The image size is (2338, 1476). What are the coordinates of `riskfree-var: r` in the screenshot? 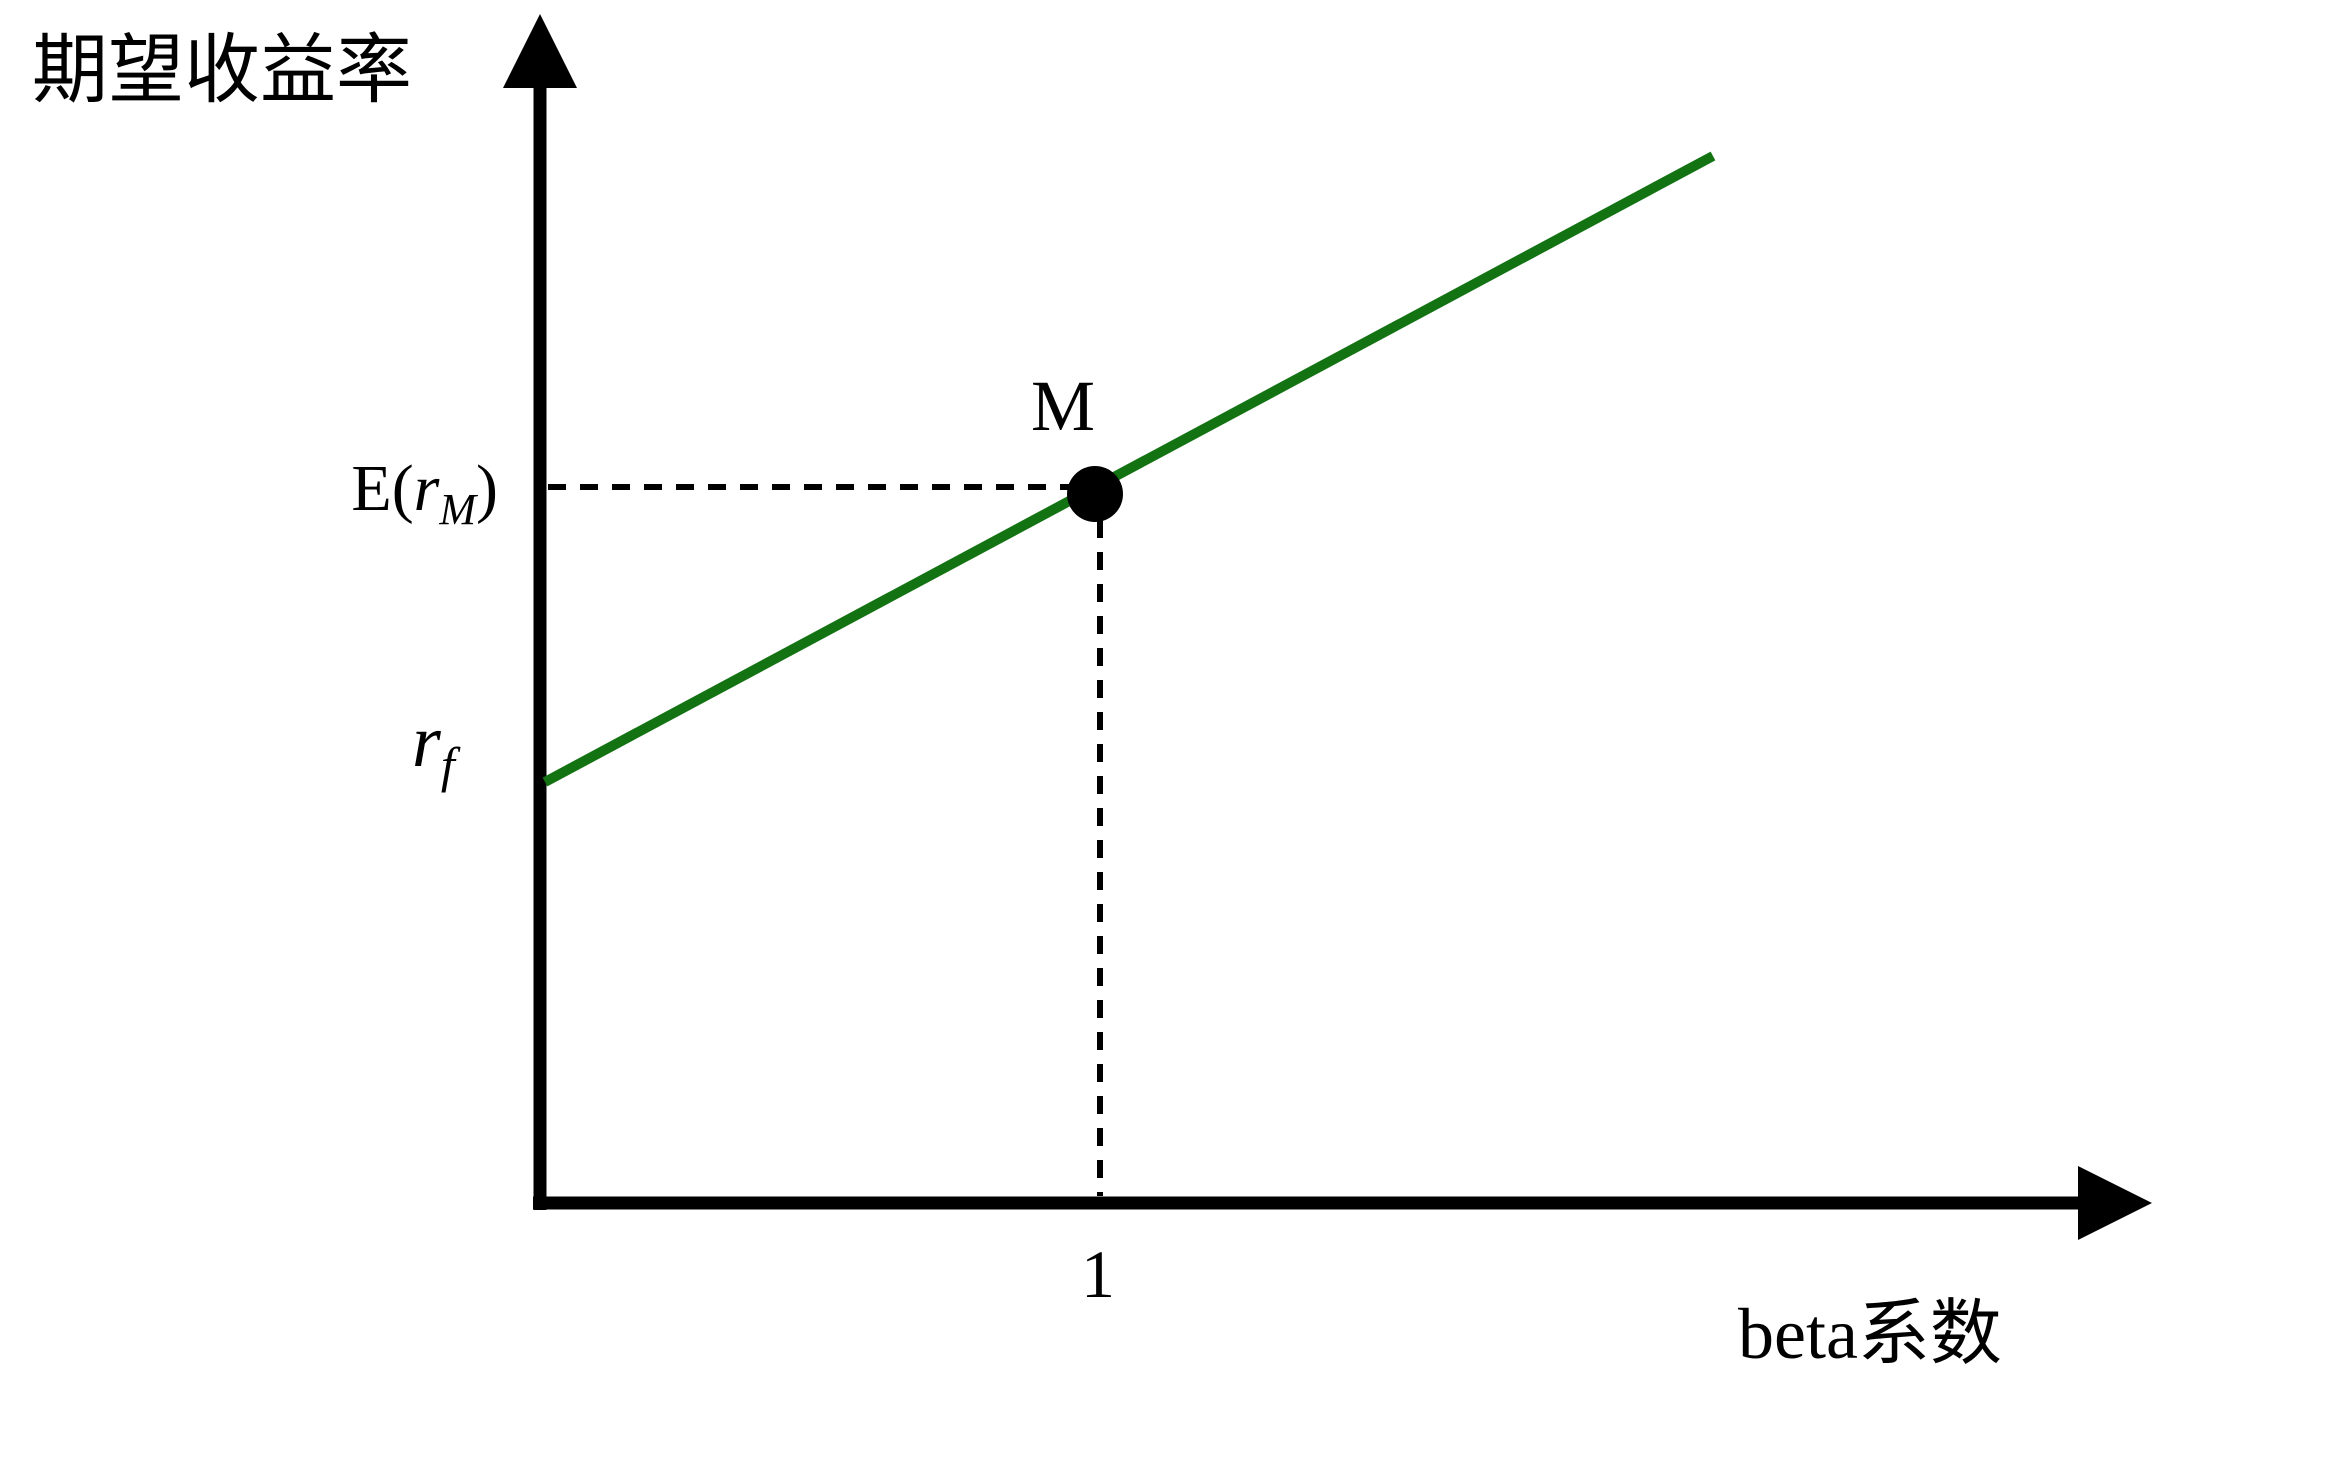 It's located at (427, 742).